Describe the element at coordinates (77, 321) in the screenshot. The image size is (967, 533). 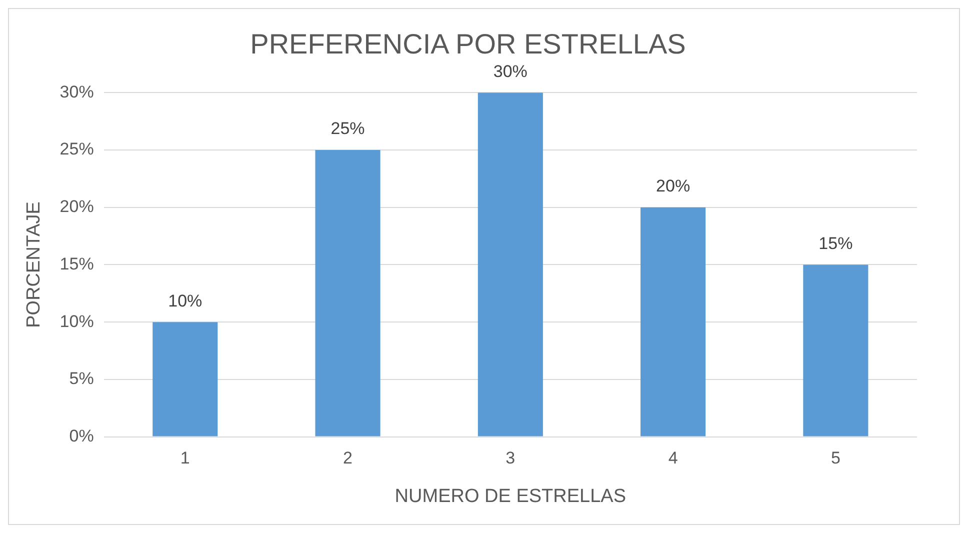
I see `y-tick-label: 10%` at that location.